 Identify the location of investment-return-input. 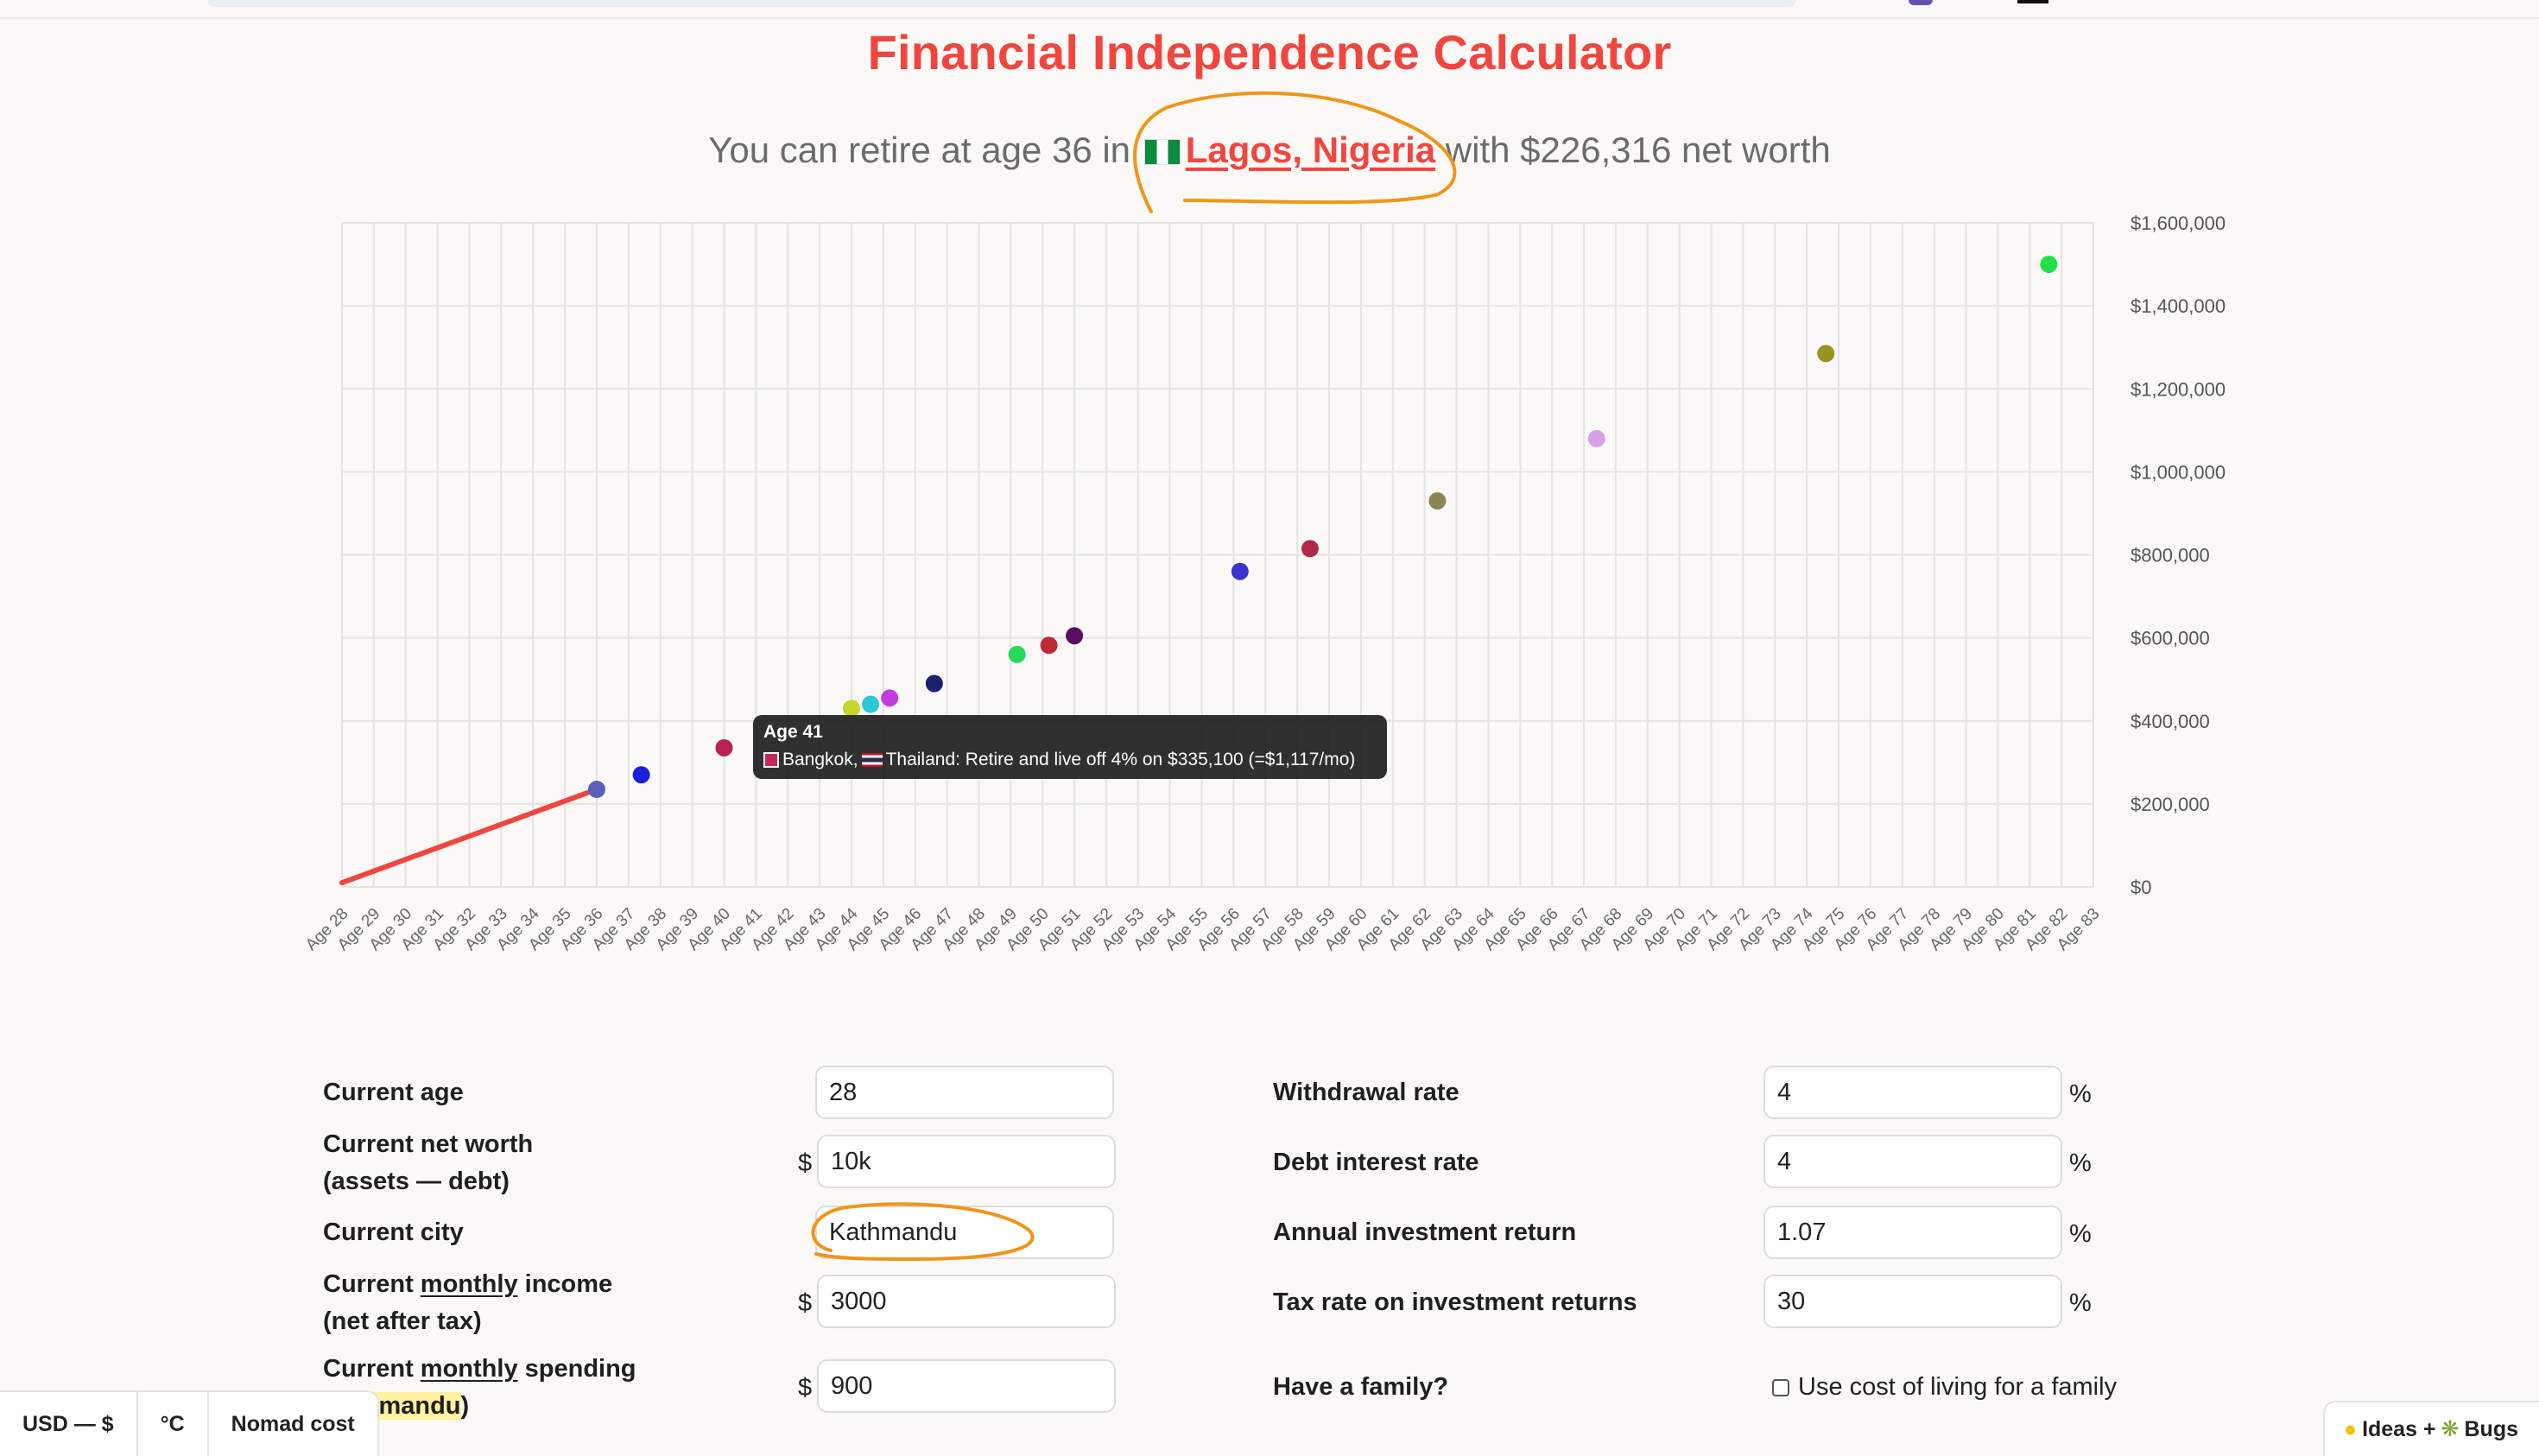
(1912, 1232).